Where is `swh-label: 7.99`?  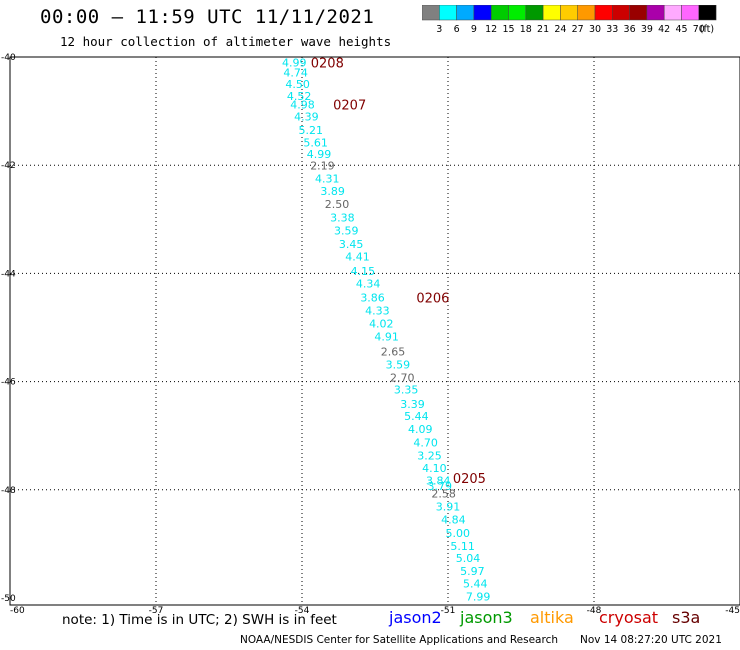 swh-label: 7.99 is located at coordinates (478, 596).